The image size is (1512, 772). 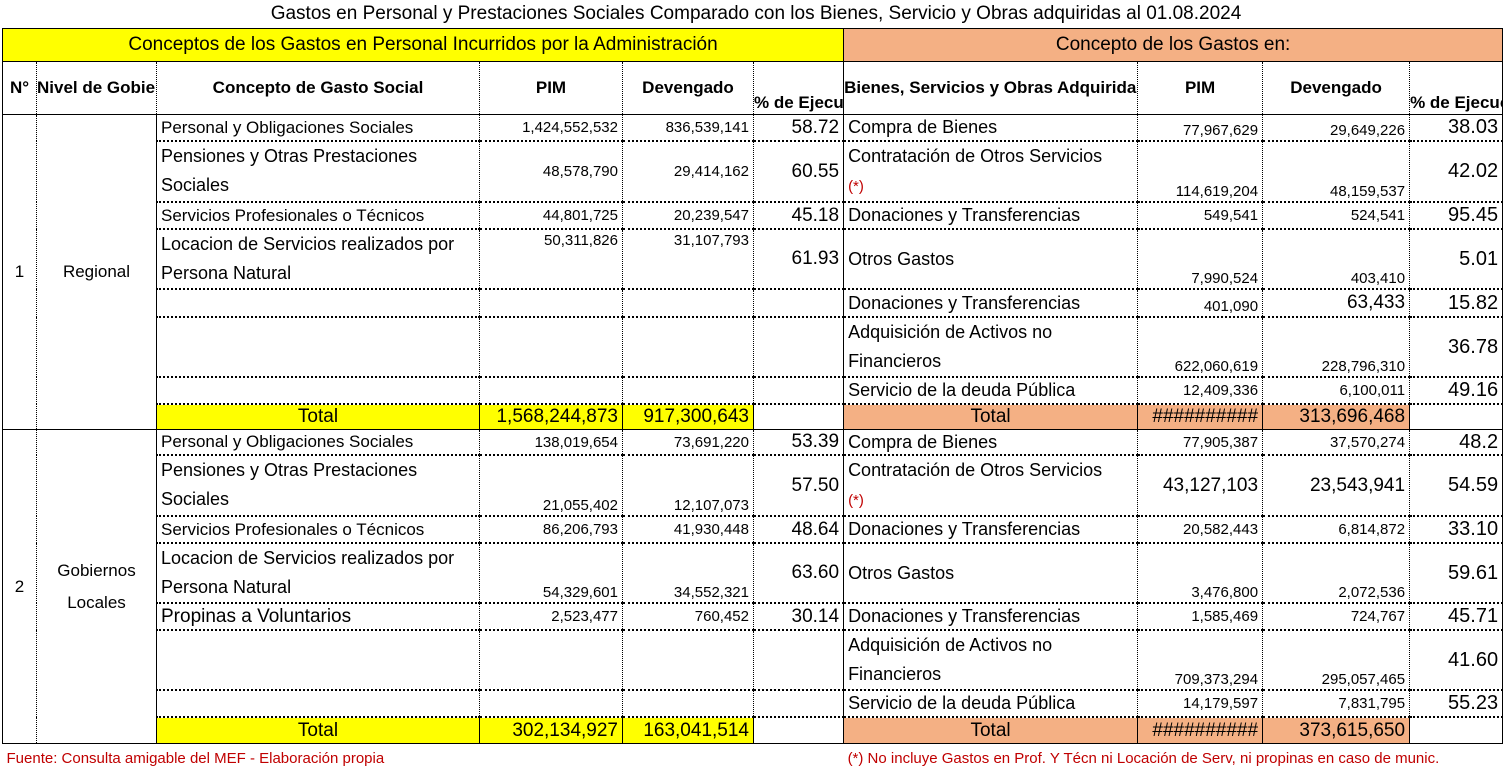 What do you see at coordinates (318, 485) in the screenshot?
I see `concepto-cell: Pensiones y Otras Prestaciones Sociales` at bounding box center [318, 485].